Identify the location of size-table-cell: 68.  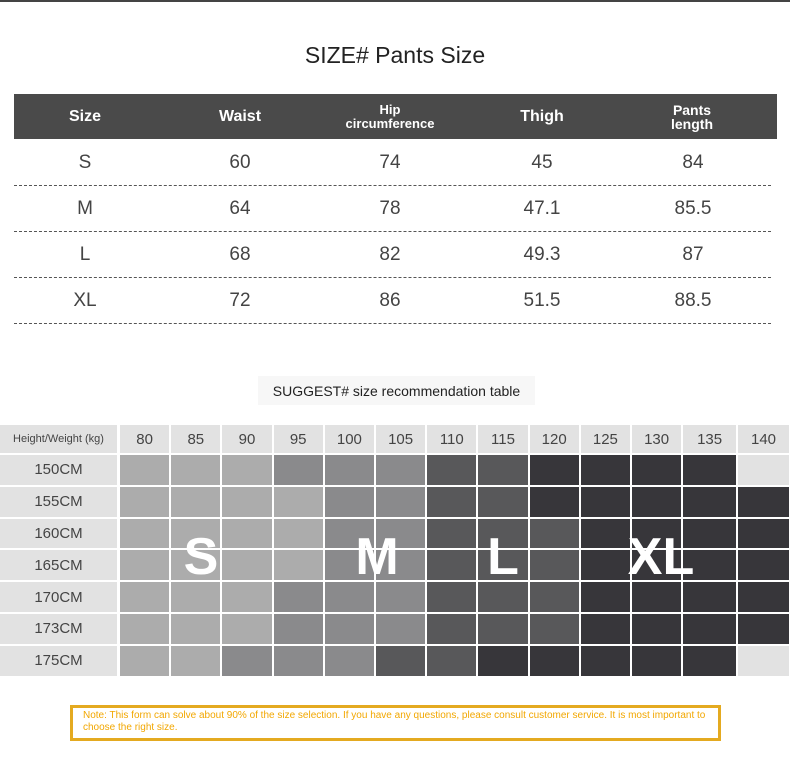
(240, 254).